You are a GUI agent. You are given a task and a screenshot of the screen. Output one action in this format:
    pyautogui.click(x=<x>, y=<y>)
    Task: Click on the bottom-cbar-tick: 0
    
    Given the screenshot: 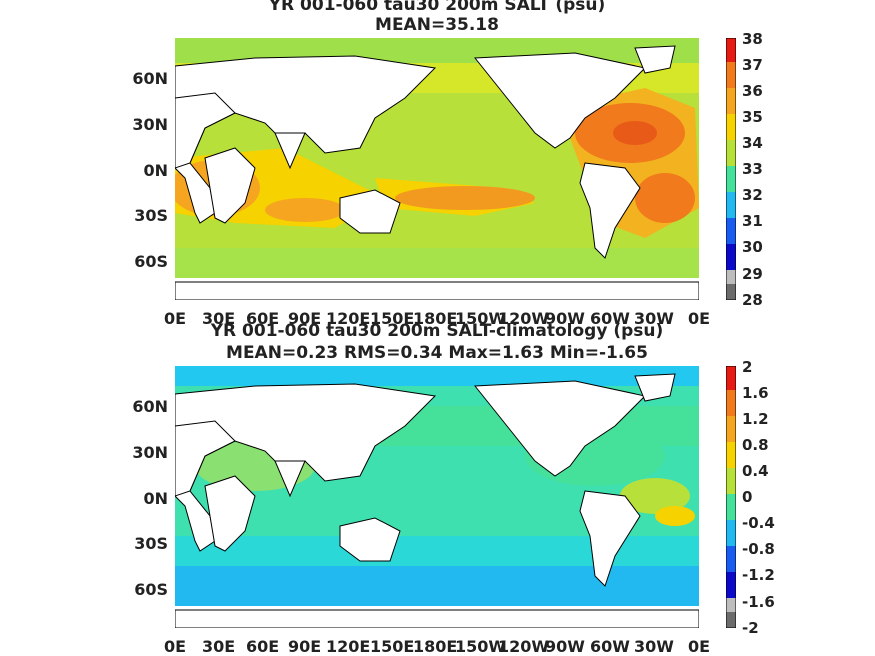 What is the action you would take?
    pyautogui.click(x=747, y=497)
    